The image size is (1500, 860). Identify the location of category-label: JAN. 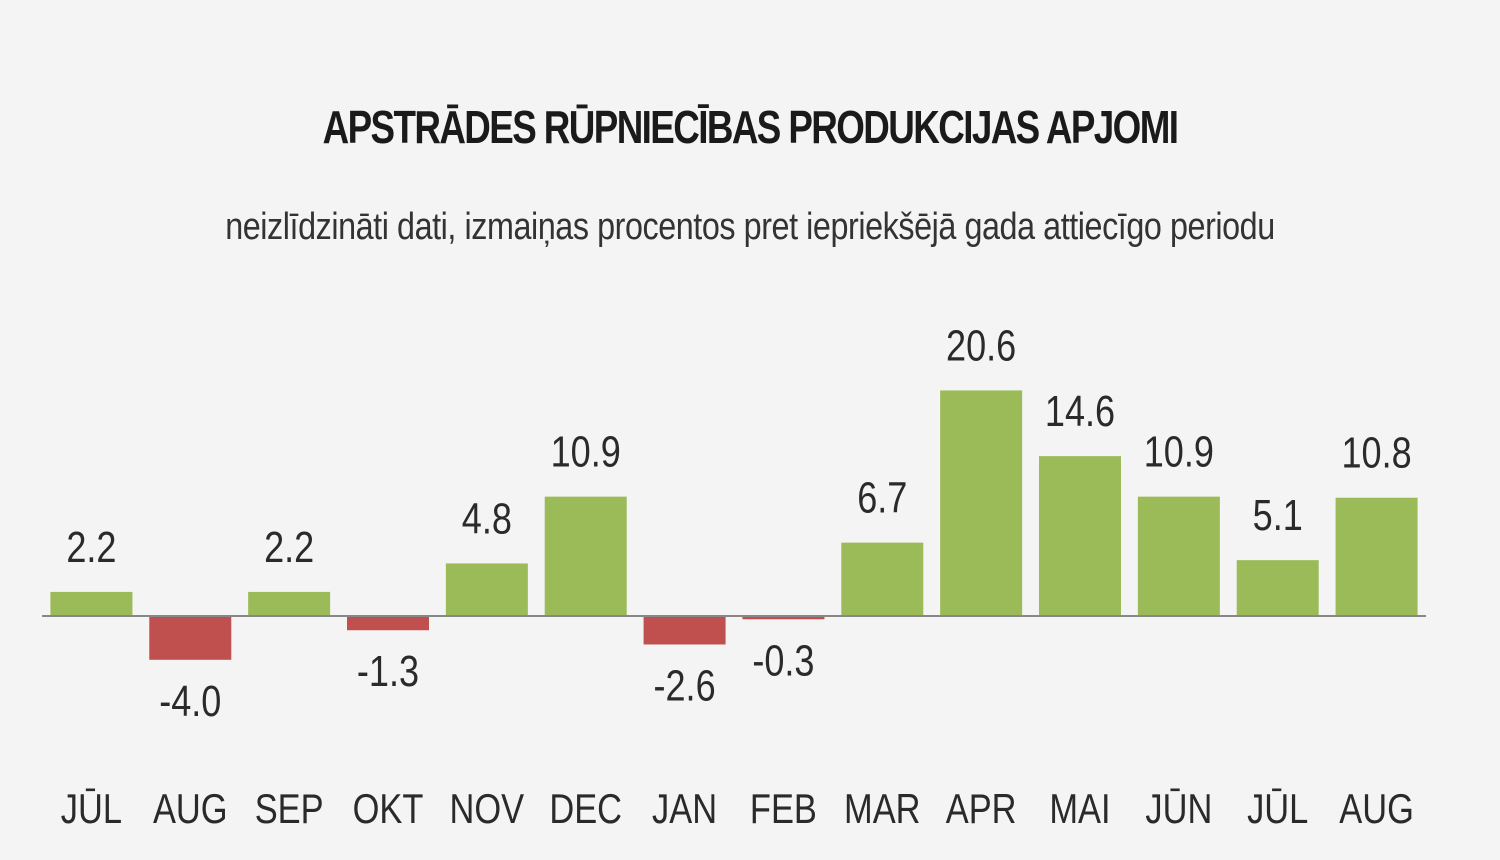
(684, 809).